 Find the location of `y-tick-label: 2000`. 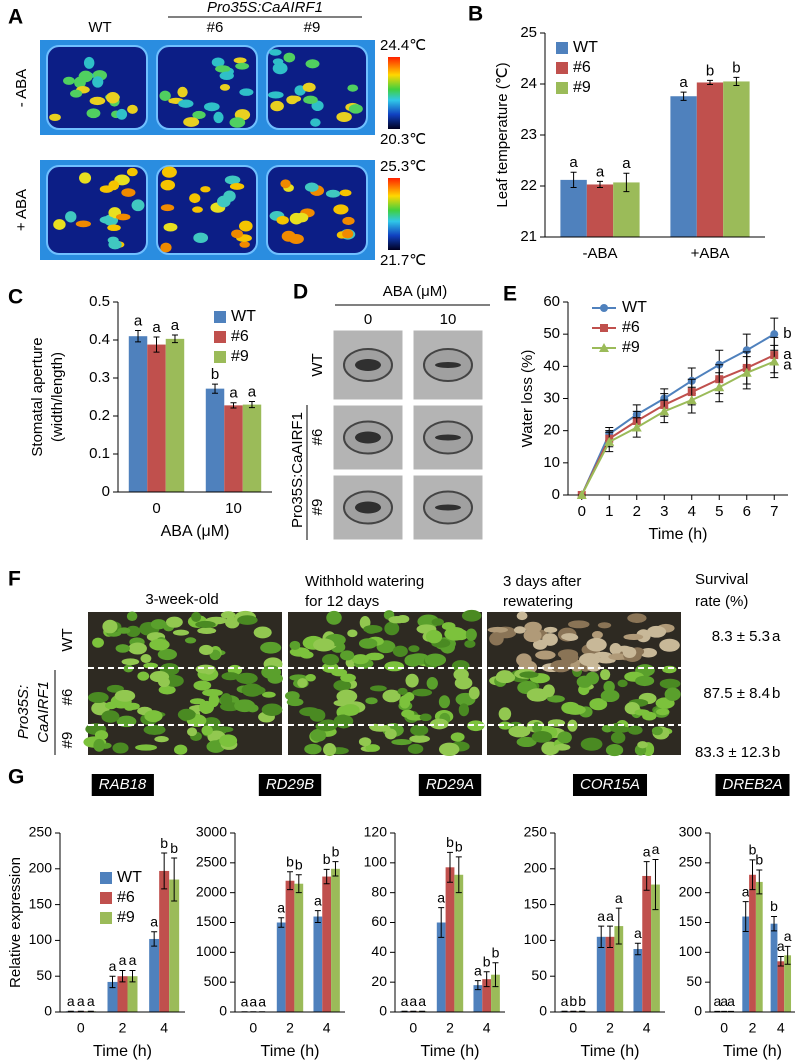

y-tick-label: 2000 is located at coordinates (211, 891).